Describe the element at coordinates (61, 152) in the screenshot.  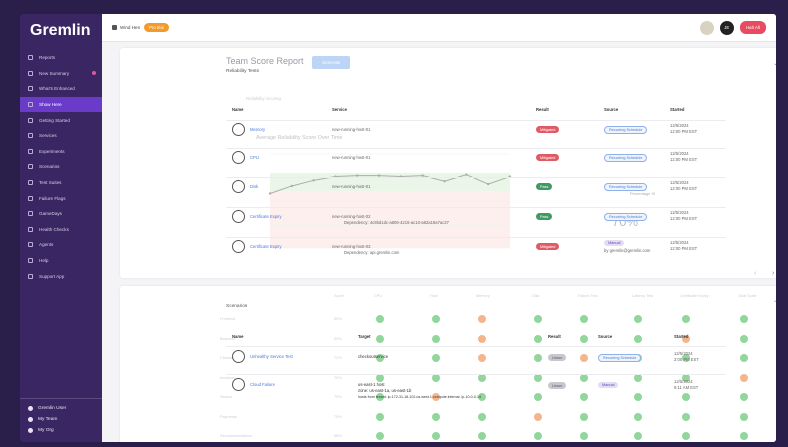
I see `sidebar-item-experiments: Experiments` at that location.